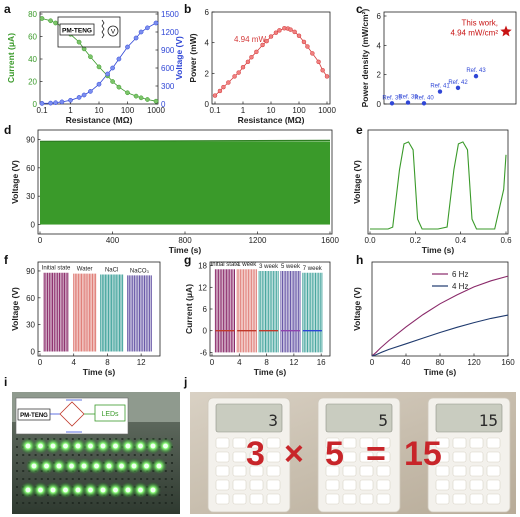 This screenshot has height=517, width=520. Describe the element at coordinates (185, 240) in the screenshot. I see `d-xtick-label: 800` at that location.